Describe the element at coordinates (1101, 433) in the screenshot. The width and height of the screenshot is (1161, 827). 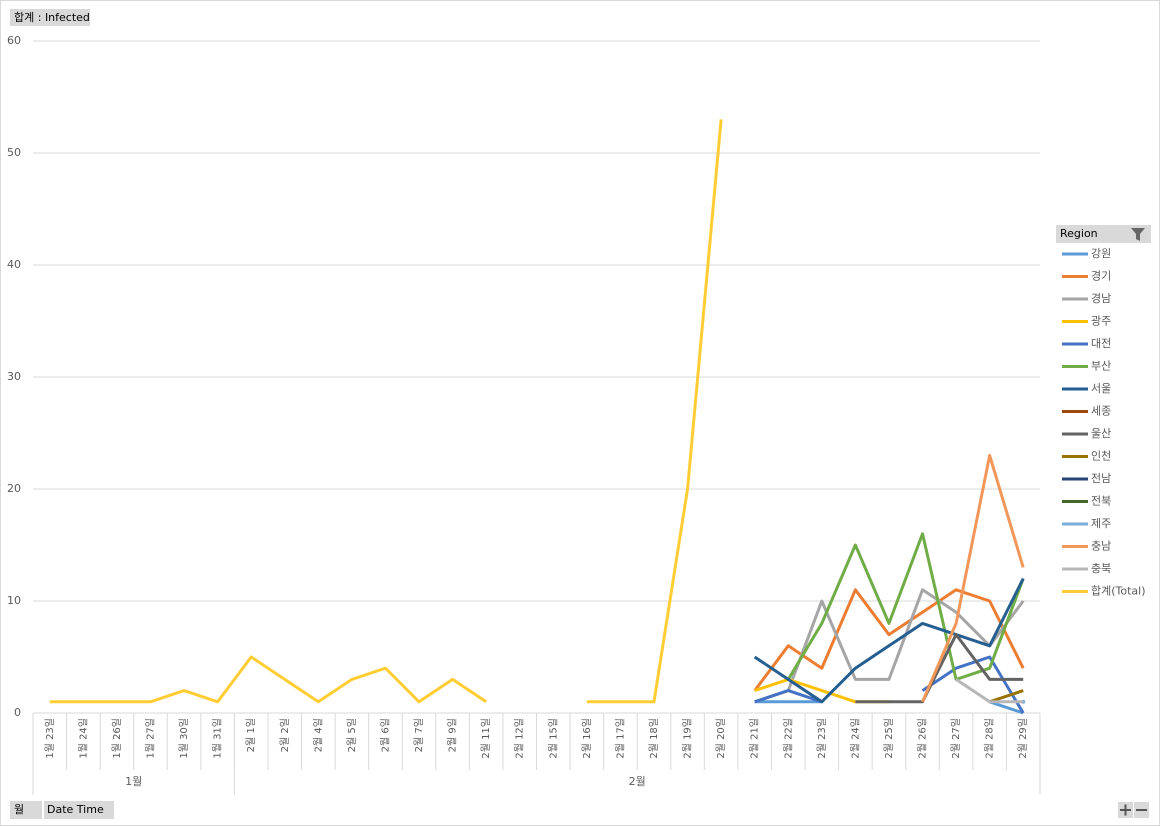
I see `legend-label: 울산` at that location.